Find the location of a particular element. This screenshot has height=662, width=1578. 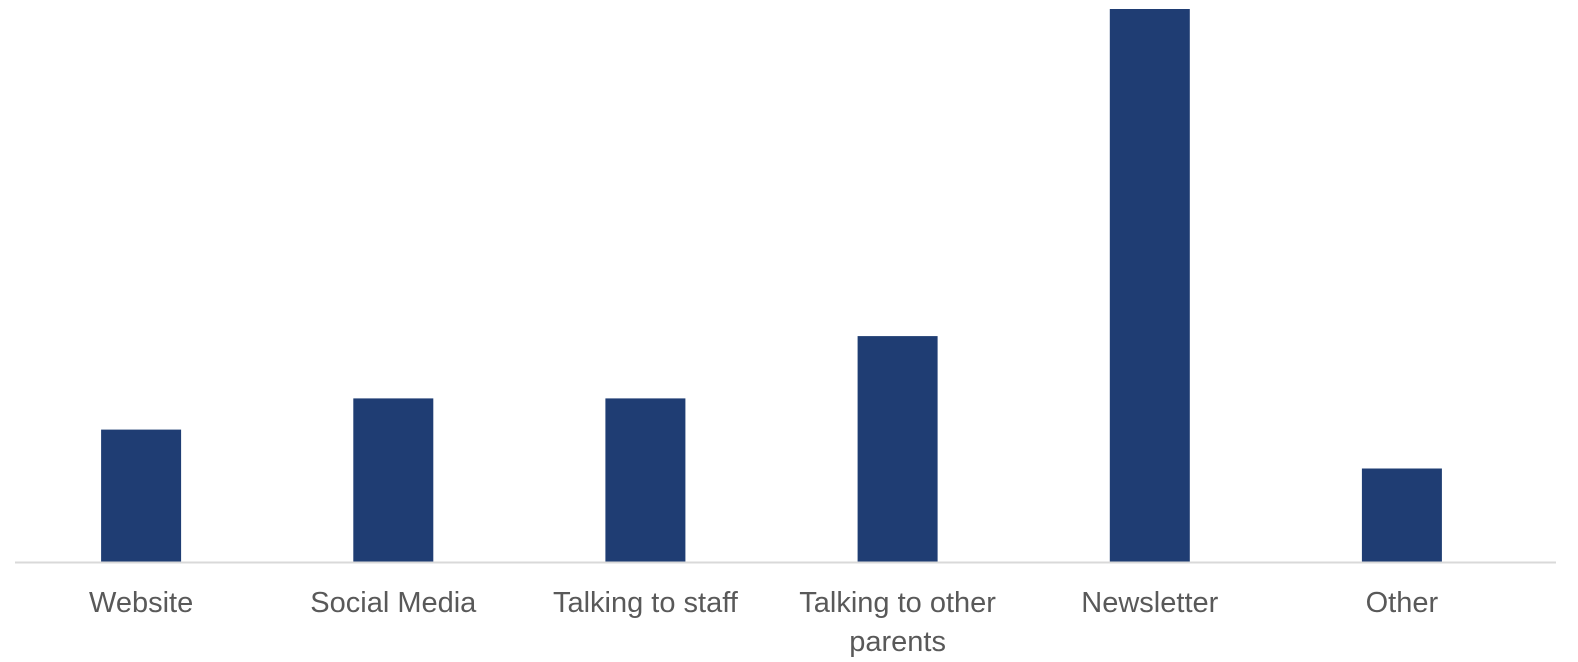

category-label-4: Newsletter is located at coordinates (1149, 603).